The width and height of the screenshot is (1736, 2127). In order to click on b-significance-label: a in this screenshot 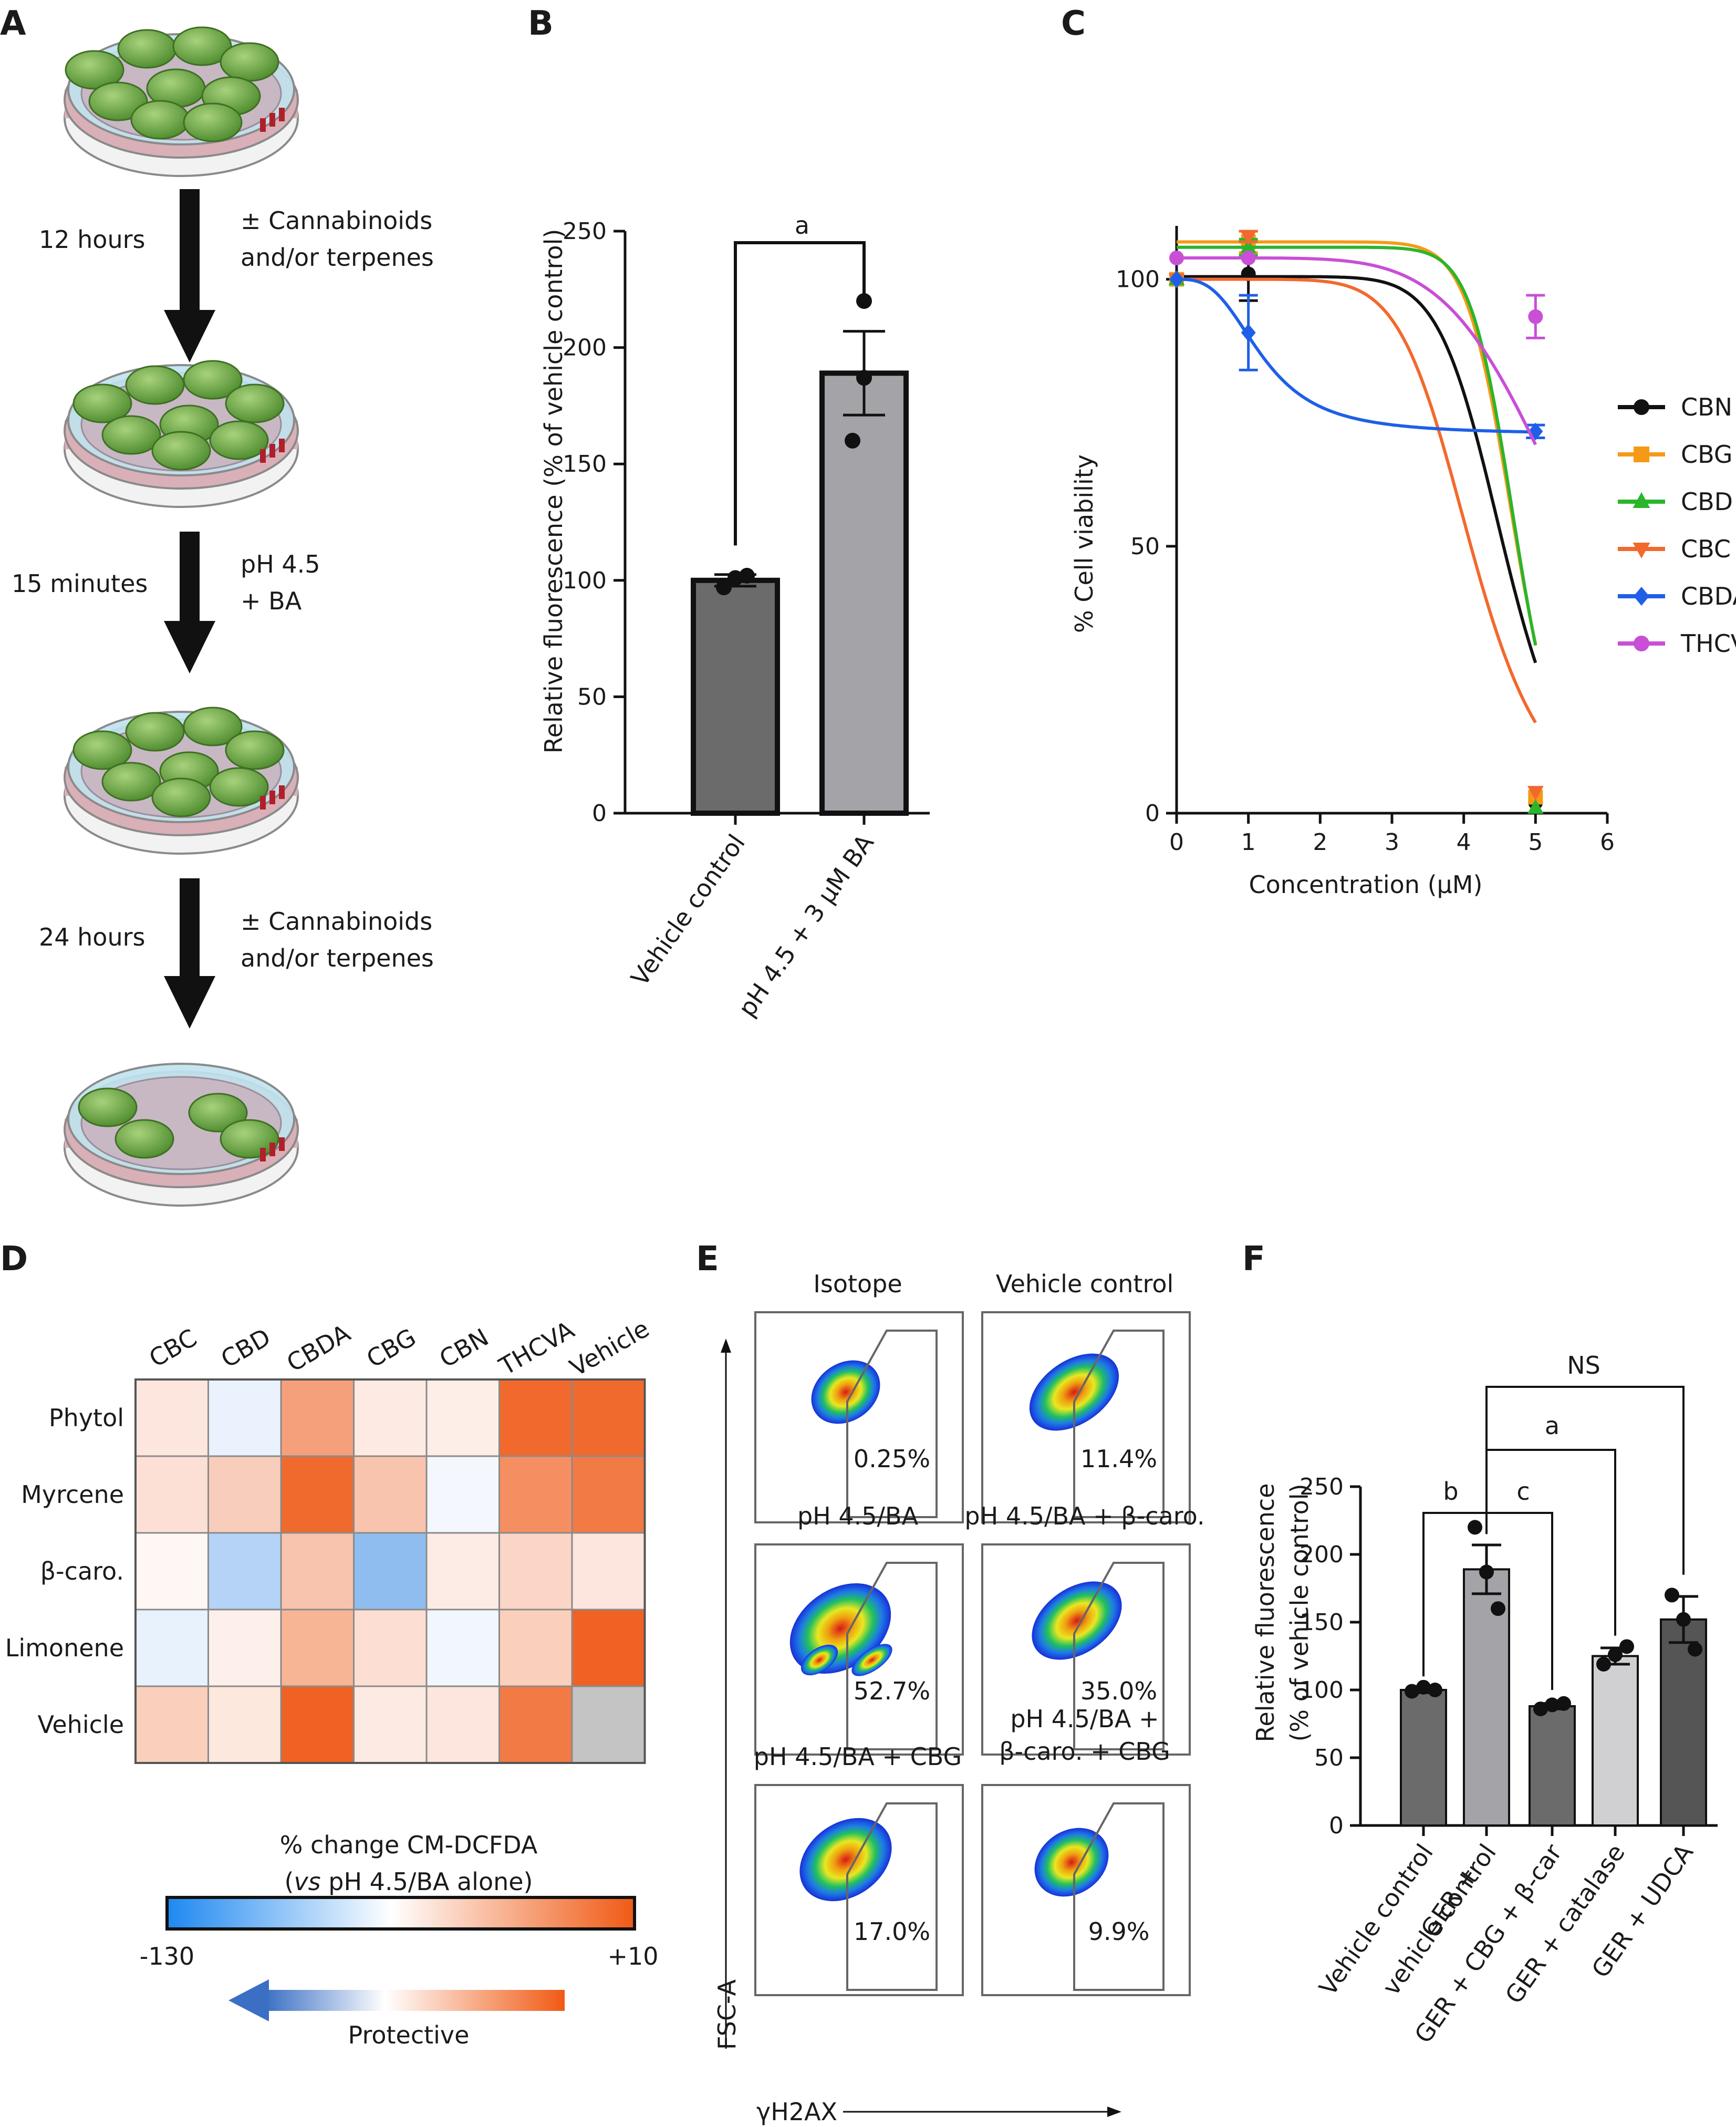, I will do `click(802, 225)`.